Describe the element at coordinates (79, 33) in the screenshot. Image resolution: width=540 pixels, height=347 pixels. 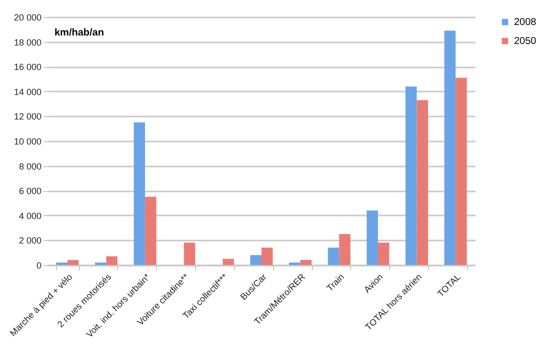
I see `y-axis-title: km/hab/an` at that location.